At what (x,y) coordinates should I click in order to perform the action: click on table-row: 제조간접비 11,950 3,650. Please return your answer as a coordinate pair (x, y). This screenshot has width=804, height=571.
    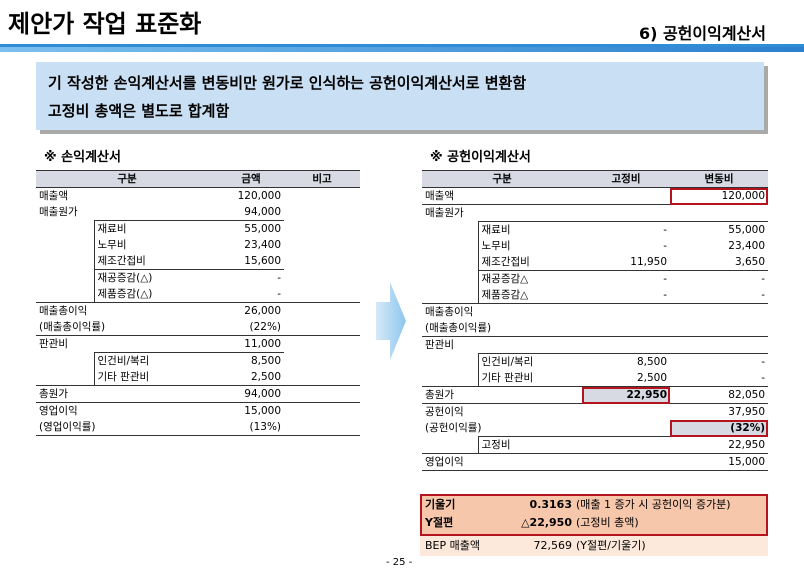
    Looking at the image, I should click on (595, 262).